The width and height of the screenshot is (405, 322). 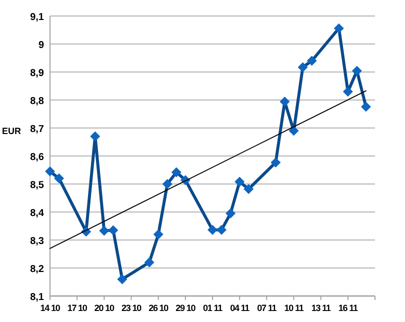 I want to click on x-tick-label: 26 10, so click(x=158, y=308).